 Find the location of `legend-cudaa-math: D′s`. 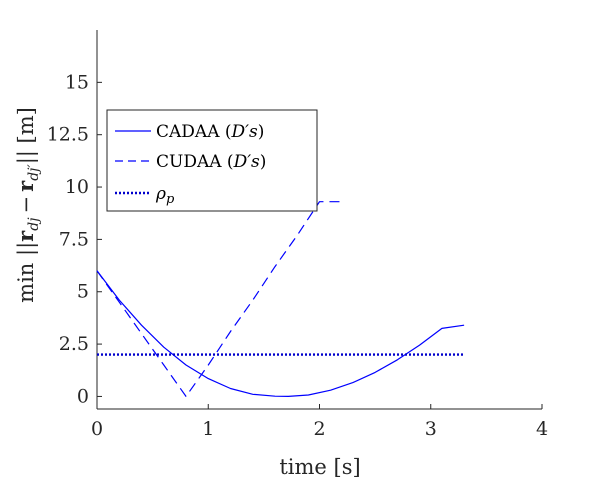

legend-cudaa-math: D′s is located at coordinates (246, 162).